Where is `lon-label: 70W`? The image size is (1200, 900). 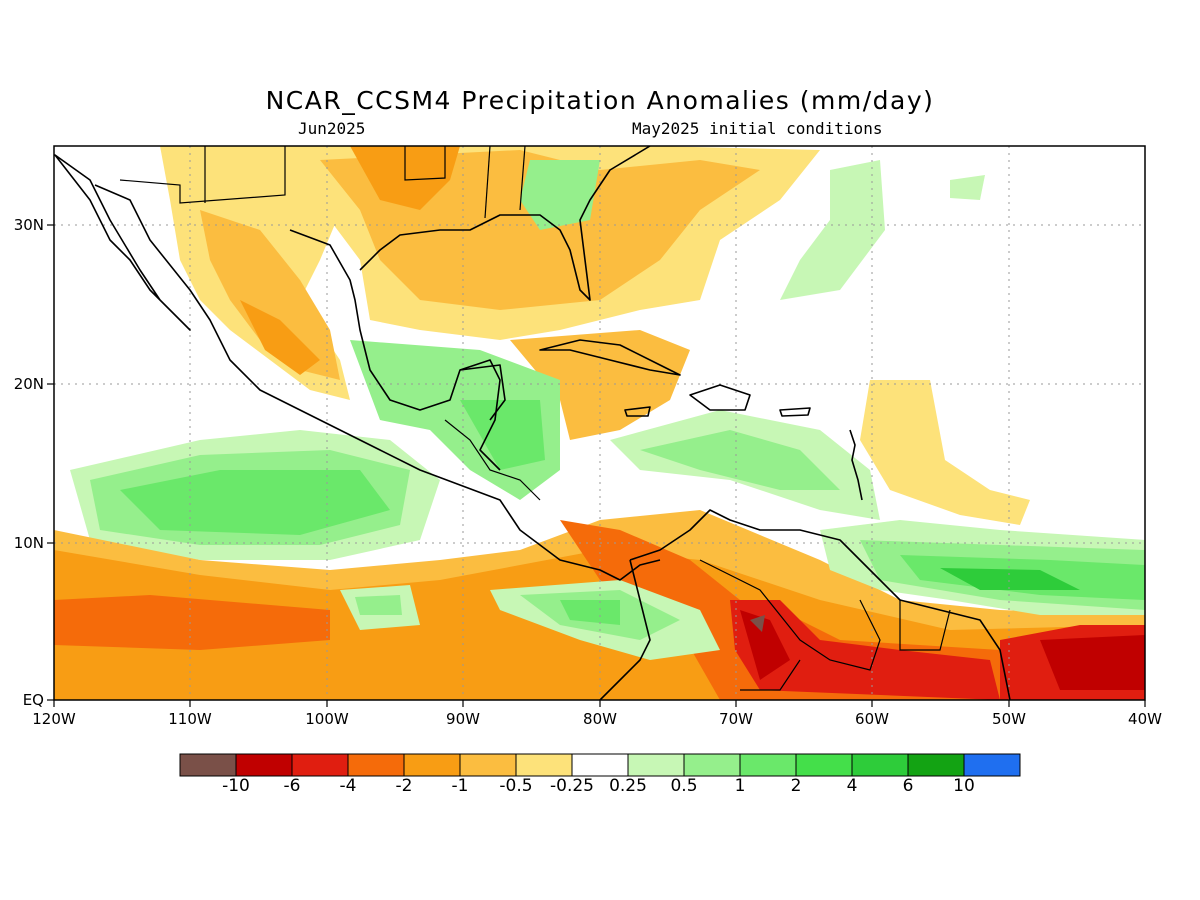 lon-label: 70W is located at coordinates (736, 719).